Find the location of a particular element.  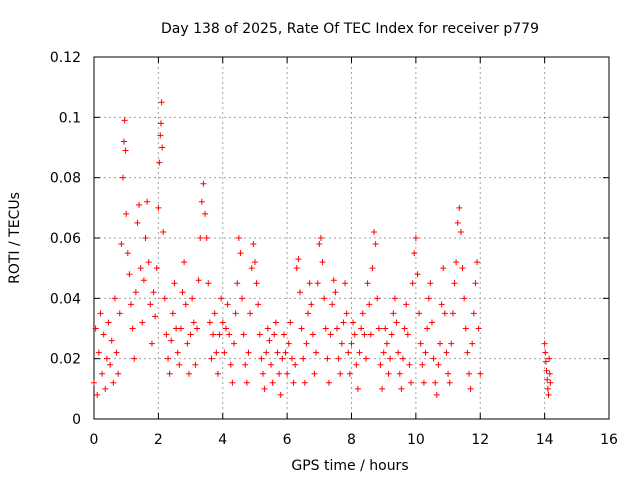

y-tick-label: 0.08 is located at coordinates (65, 179).